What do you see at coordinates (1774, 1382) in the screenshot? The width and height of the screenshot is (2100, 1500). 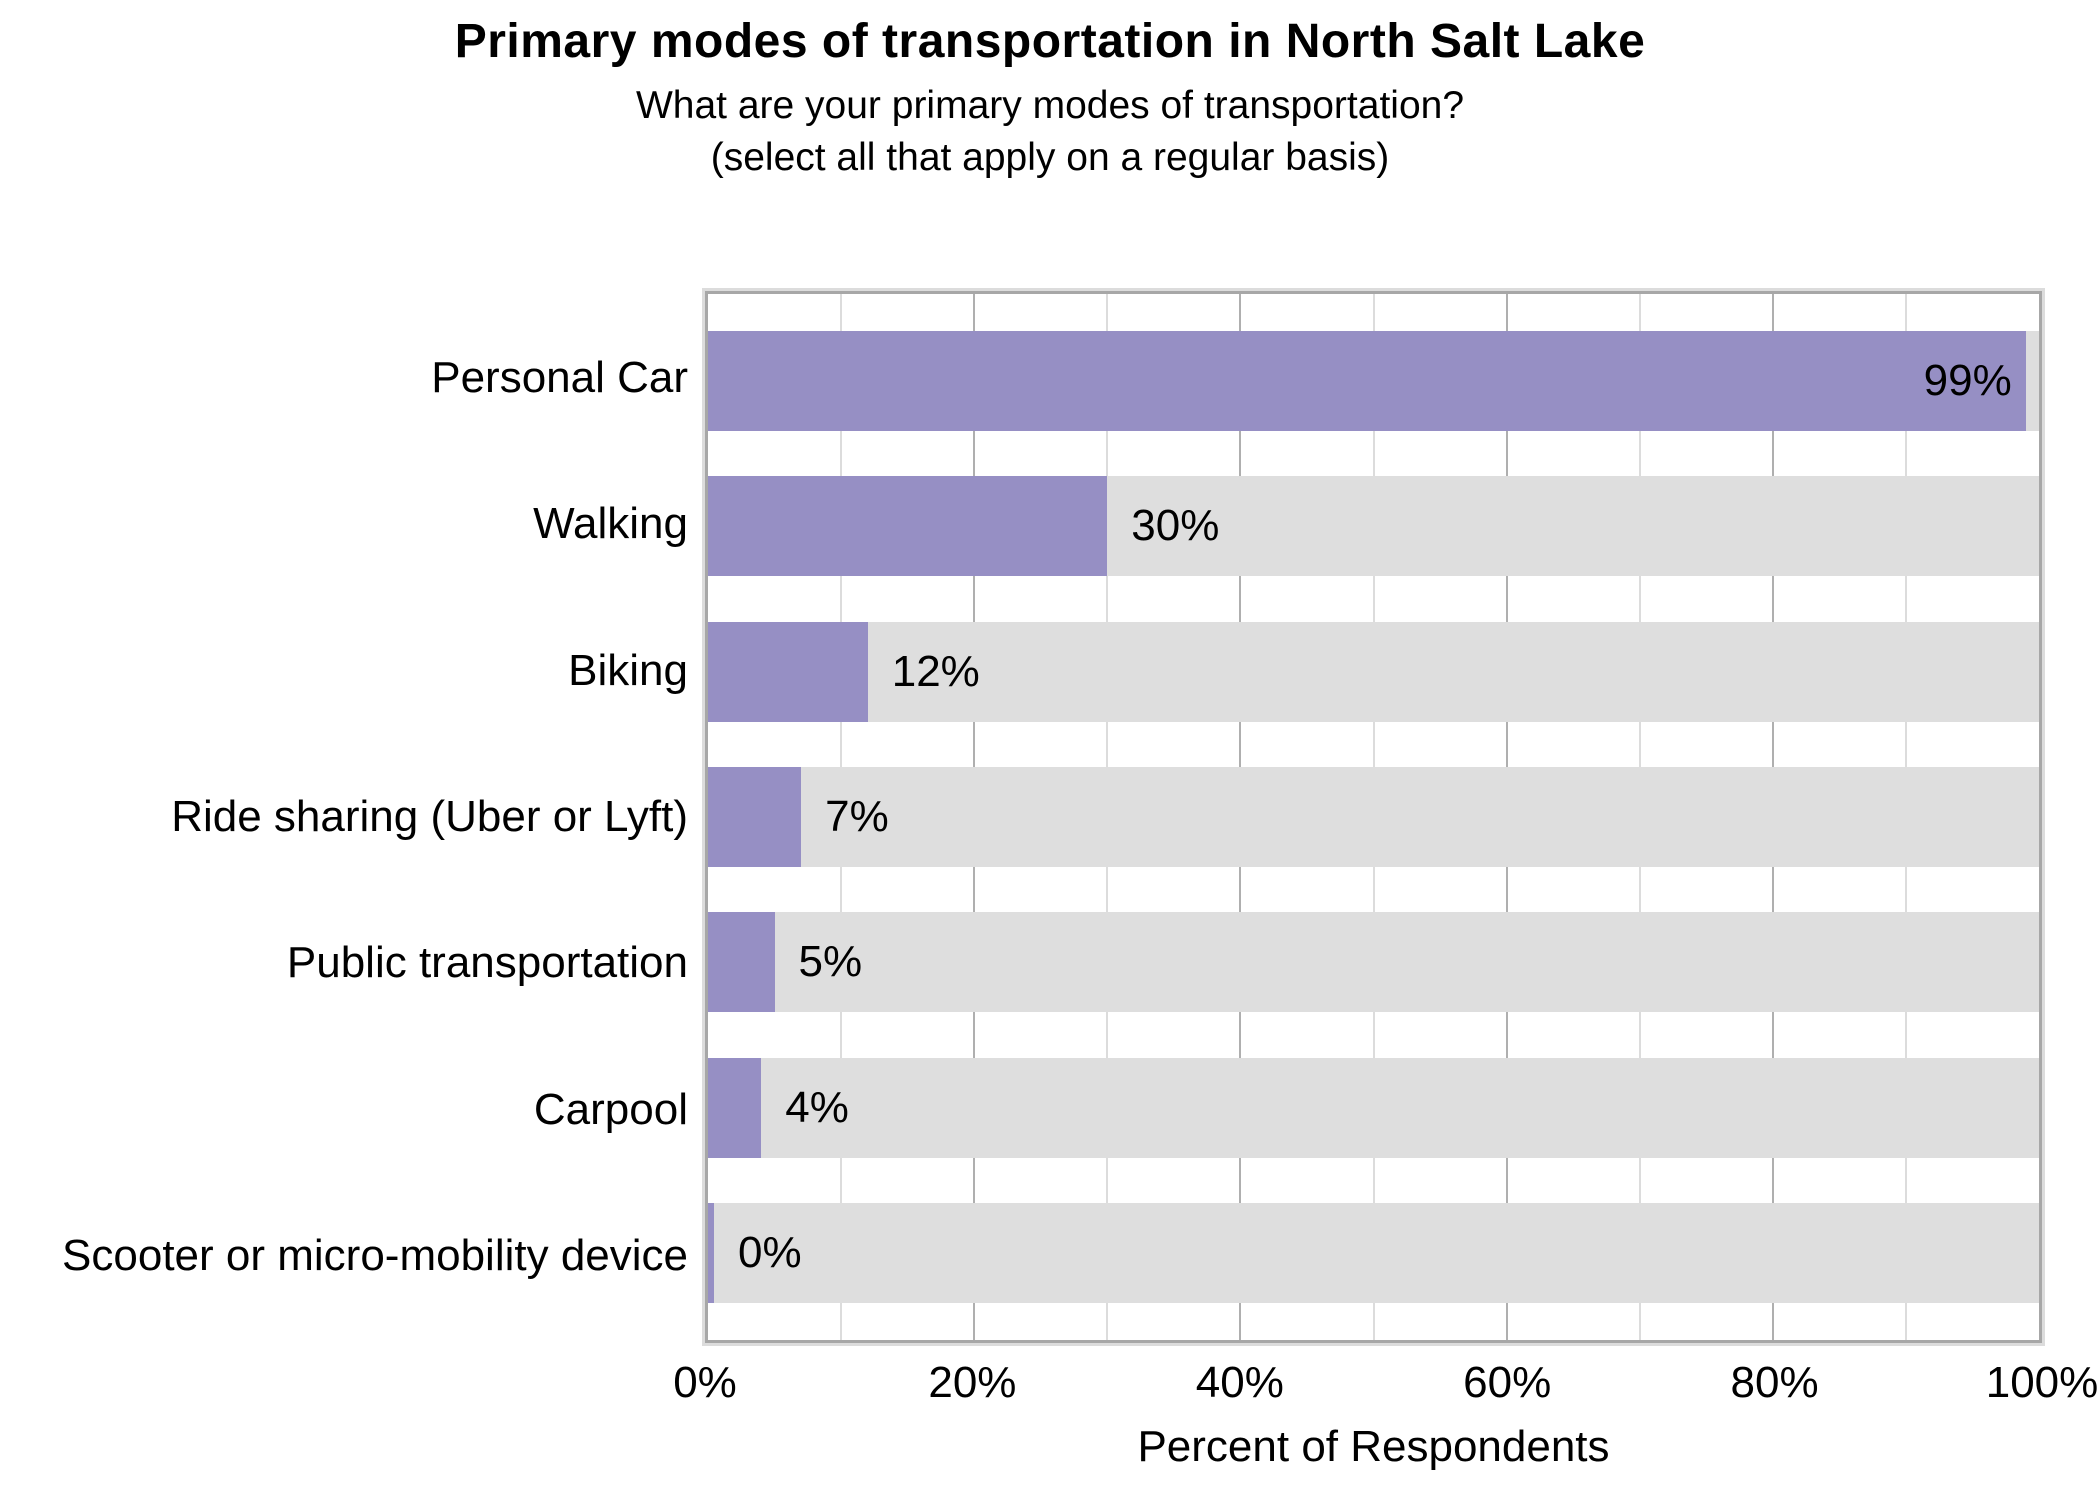 I see `x-tick-label-80: 80%` at bounding box center [1774, 1382].